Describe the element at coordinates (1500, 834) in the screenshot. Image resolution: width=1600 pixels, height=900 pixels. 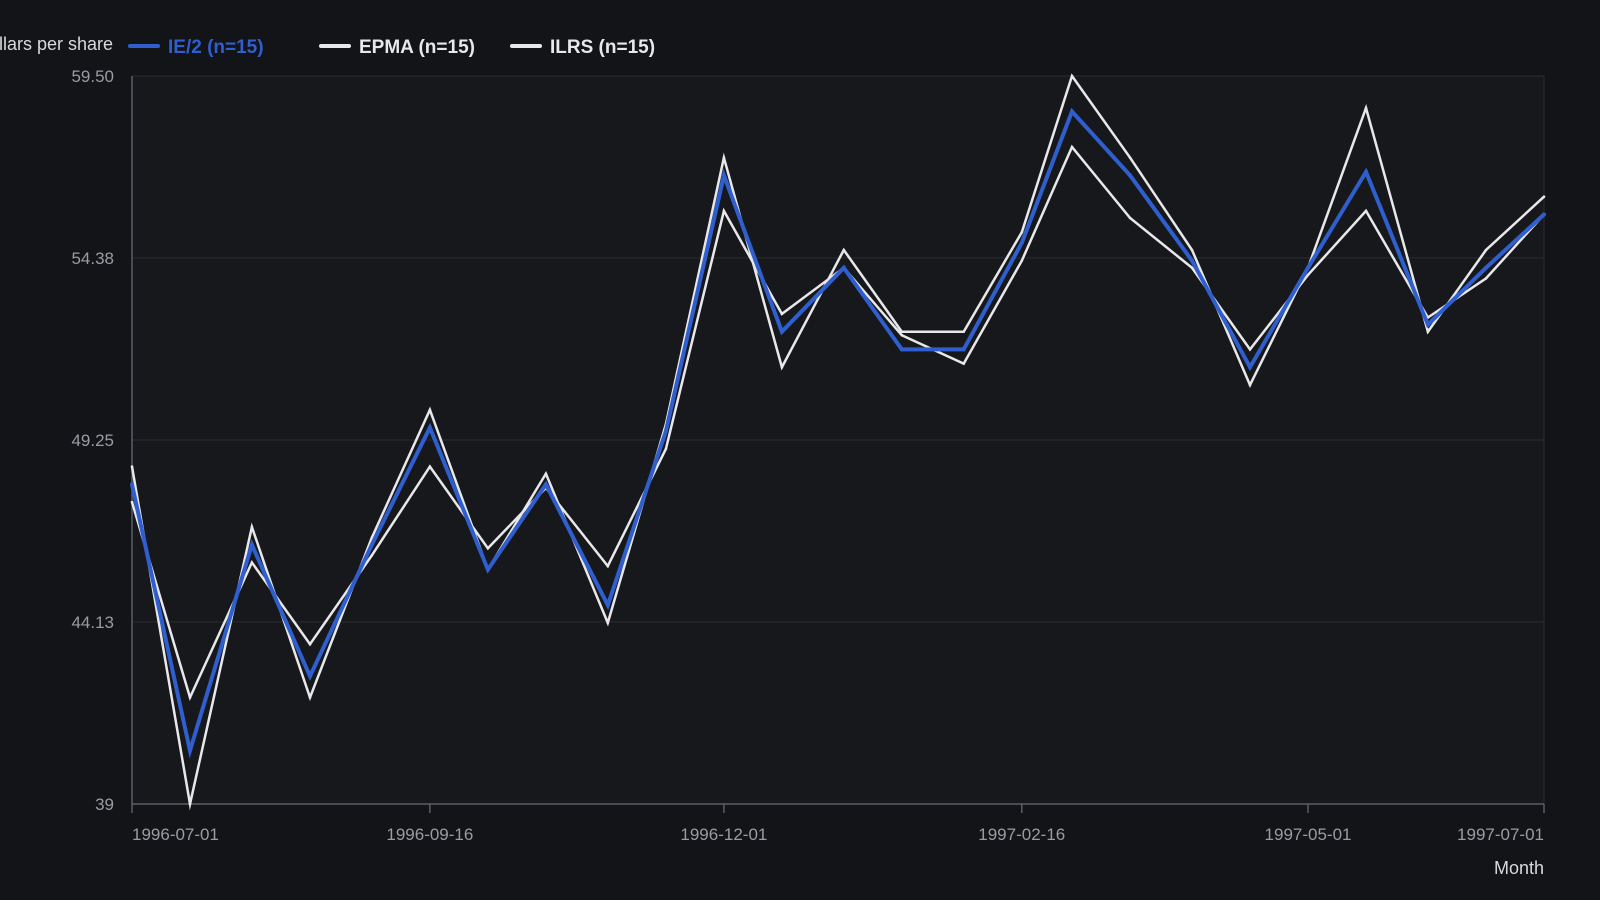
I see `x-tick-label: 1997-07-01` at that location.